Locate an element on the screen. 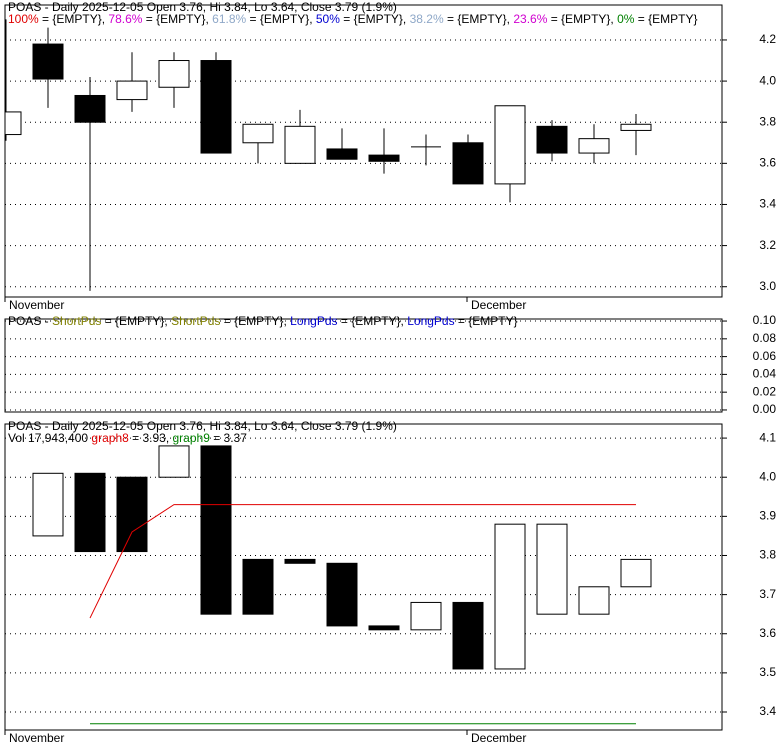 The width and height of the screenshot is (780, 750). y-tick-label: 0.00 is located at coordinates (765, 409).